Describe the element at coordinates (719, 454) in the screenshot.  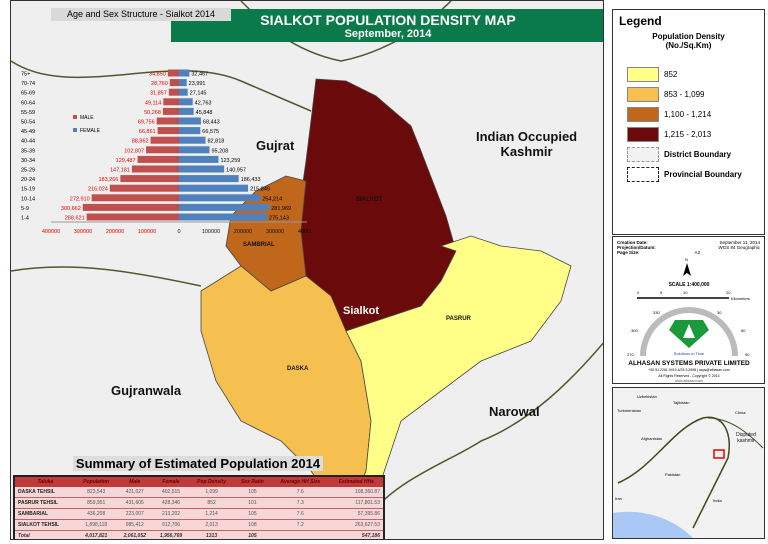
I see `sialkot-locator-box` at that location.